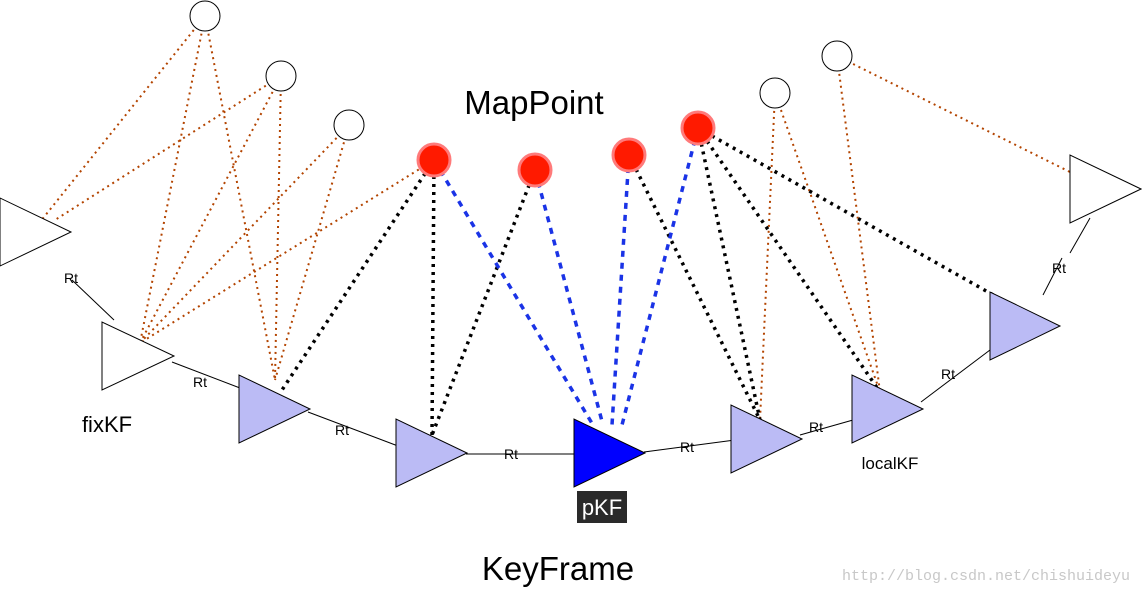  Describe the element at coordinates (566, 149) in the screenshot. I see `active-mappoints` at that location.